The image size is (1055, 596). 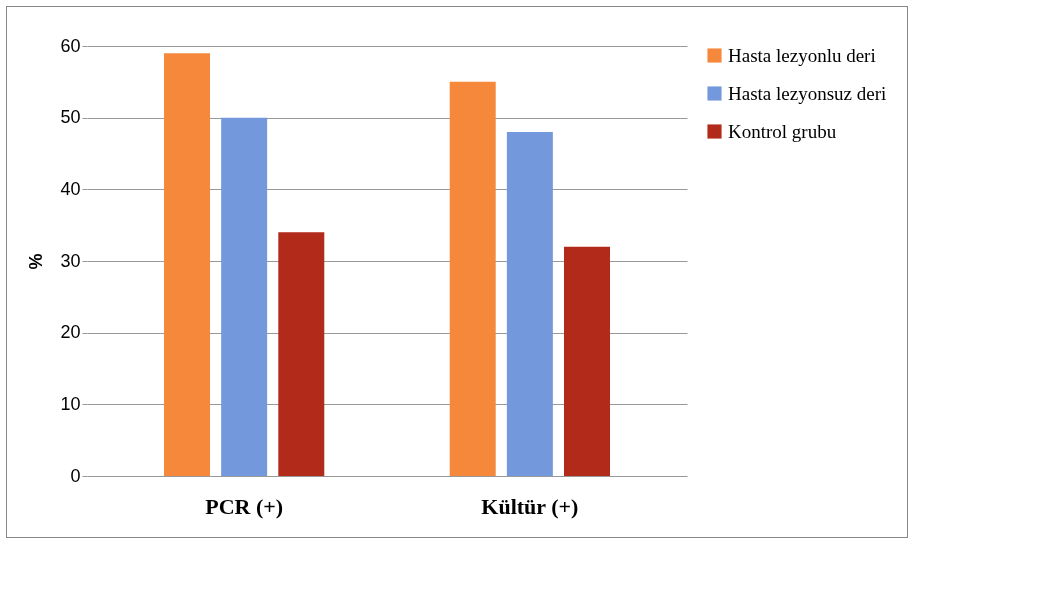 What do you see at coordinates (70, 332) in the screenshot?
I see `y-tick-label: 20` at bounding box center [70, 332].